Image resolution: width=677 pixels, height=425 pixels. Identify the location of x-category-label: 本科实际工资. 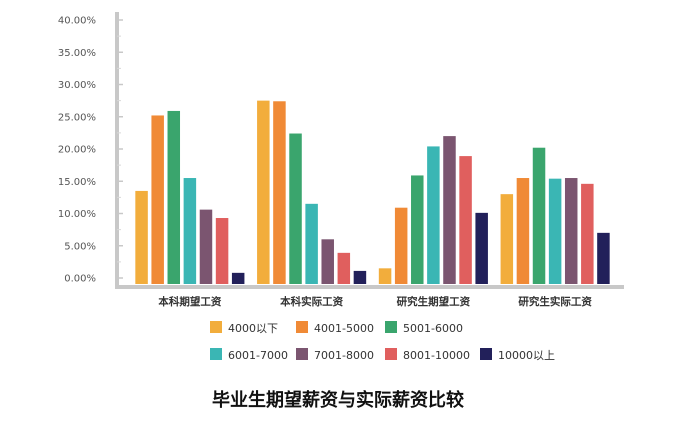
(311, 301).